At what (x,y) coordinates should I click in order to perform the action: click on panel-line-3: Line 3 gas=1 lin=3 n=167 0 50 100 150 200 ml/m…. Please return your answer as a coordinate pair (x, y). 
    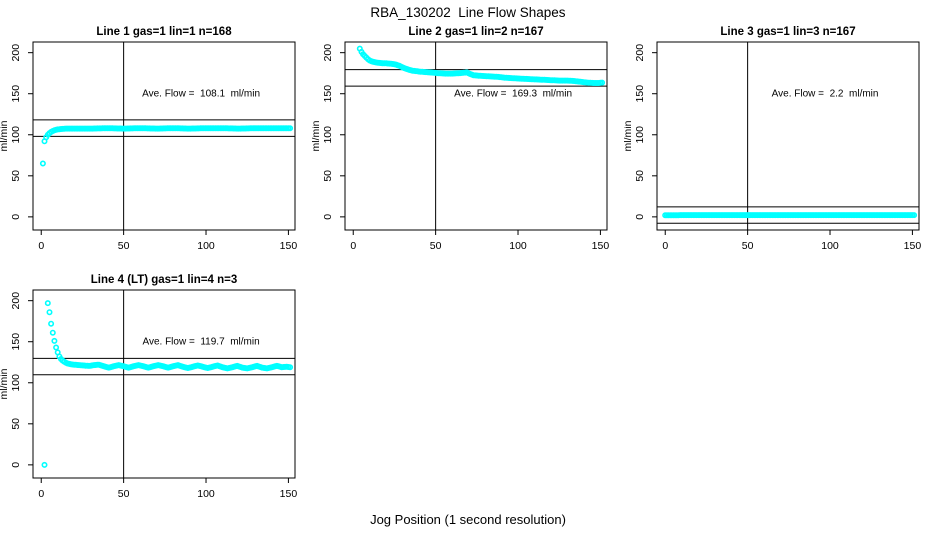
    Looking at the image, I should click on (772, 139).